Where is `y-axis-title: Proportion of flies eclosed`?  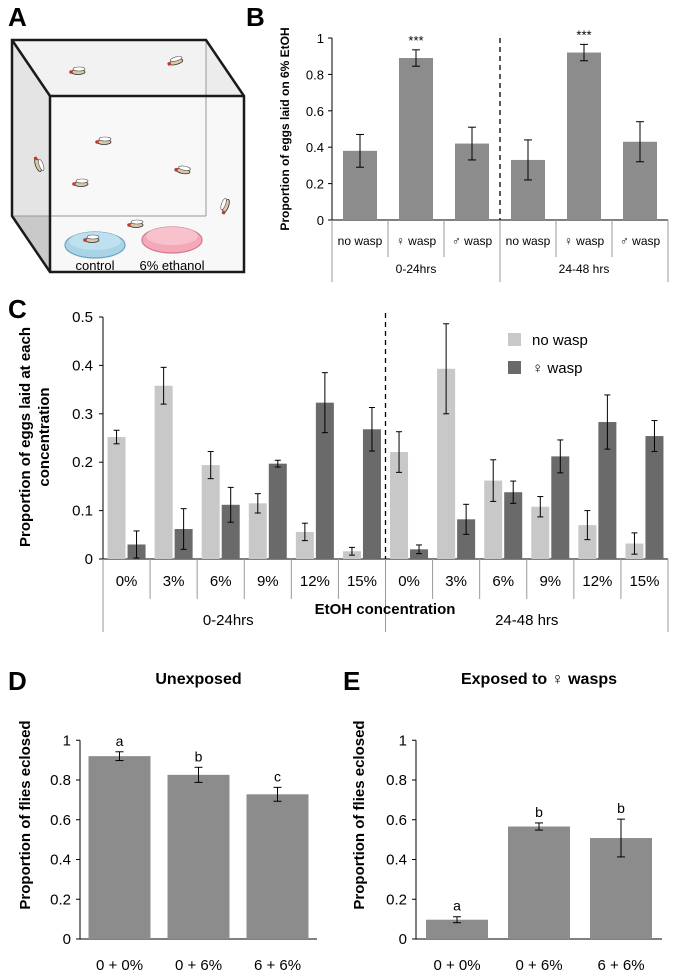
y-axis-title: Proportion of flies eclosed is located at coordinates (359, 814).